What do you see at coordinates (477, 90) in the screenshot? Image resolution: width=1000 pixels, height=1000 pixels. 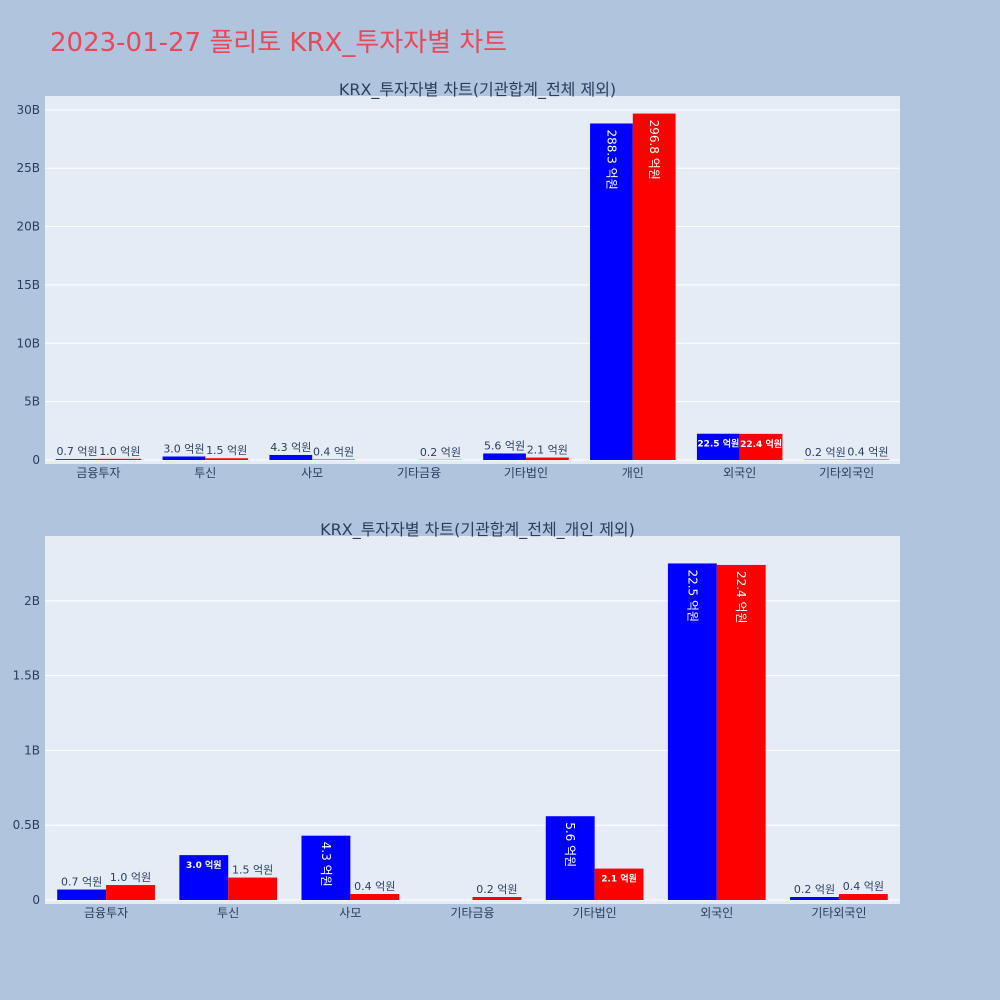 I see `chart-title: KRX_투자자별 차트(기관합계_전체 제외)` at bounding box center [477, 90].